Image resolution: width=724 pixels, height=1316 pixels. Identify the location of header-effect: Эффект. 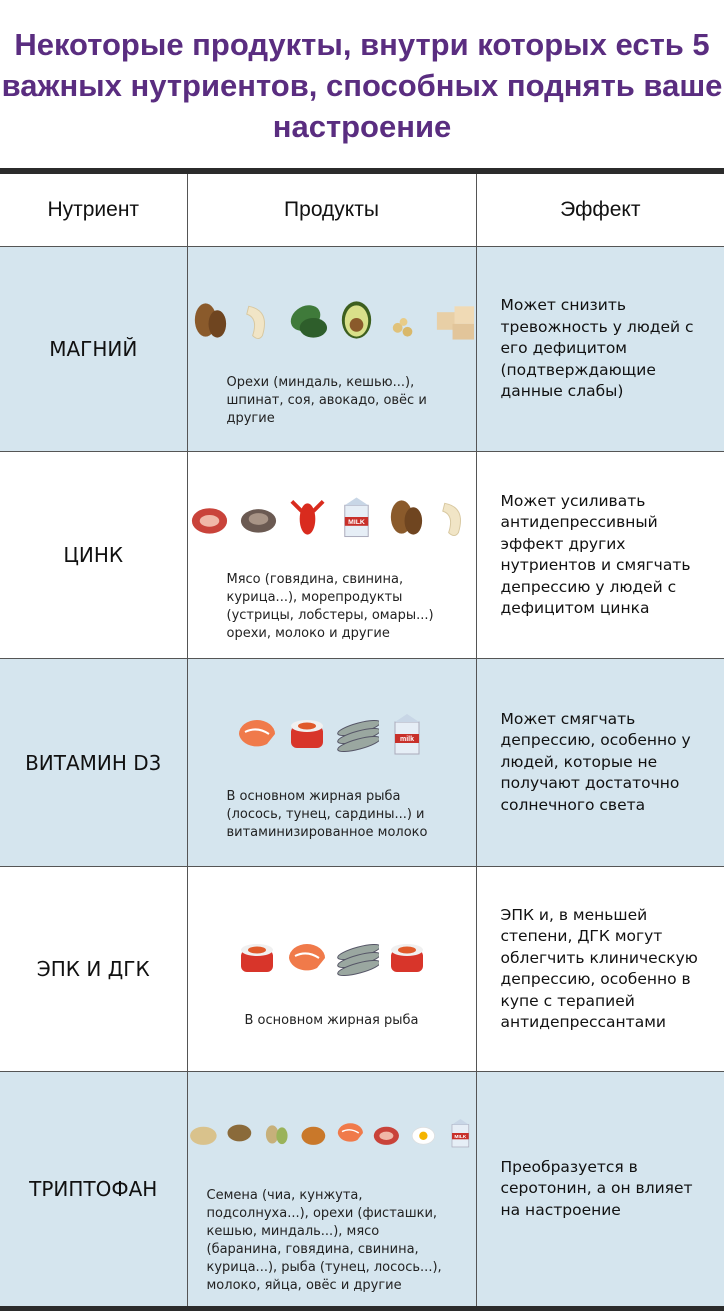
(599, 208).